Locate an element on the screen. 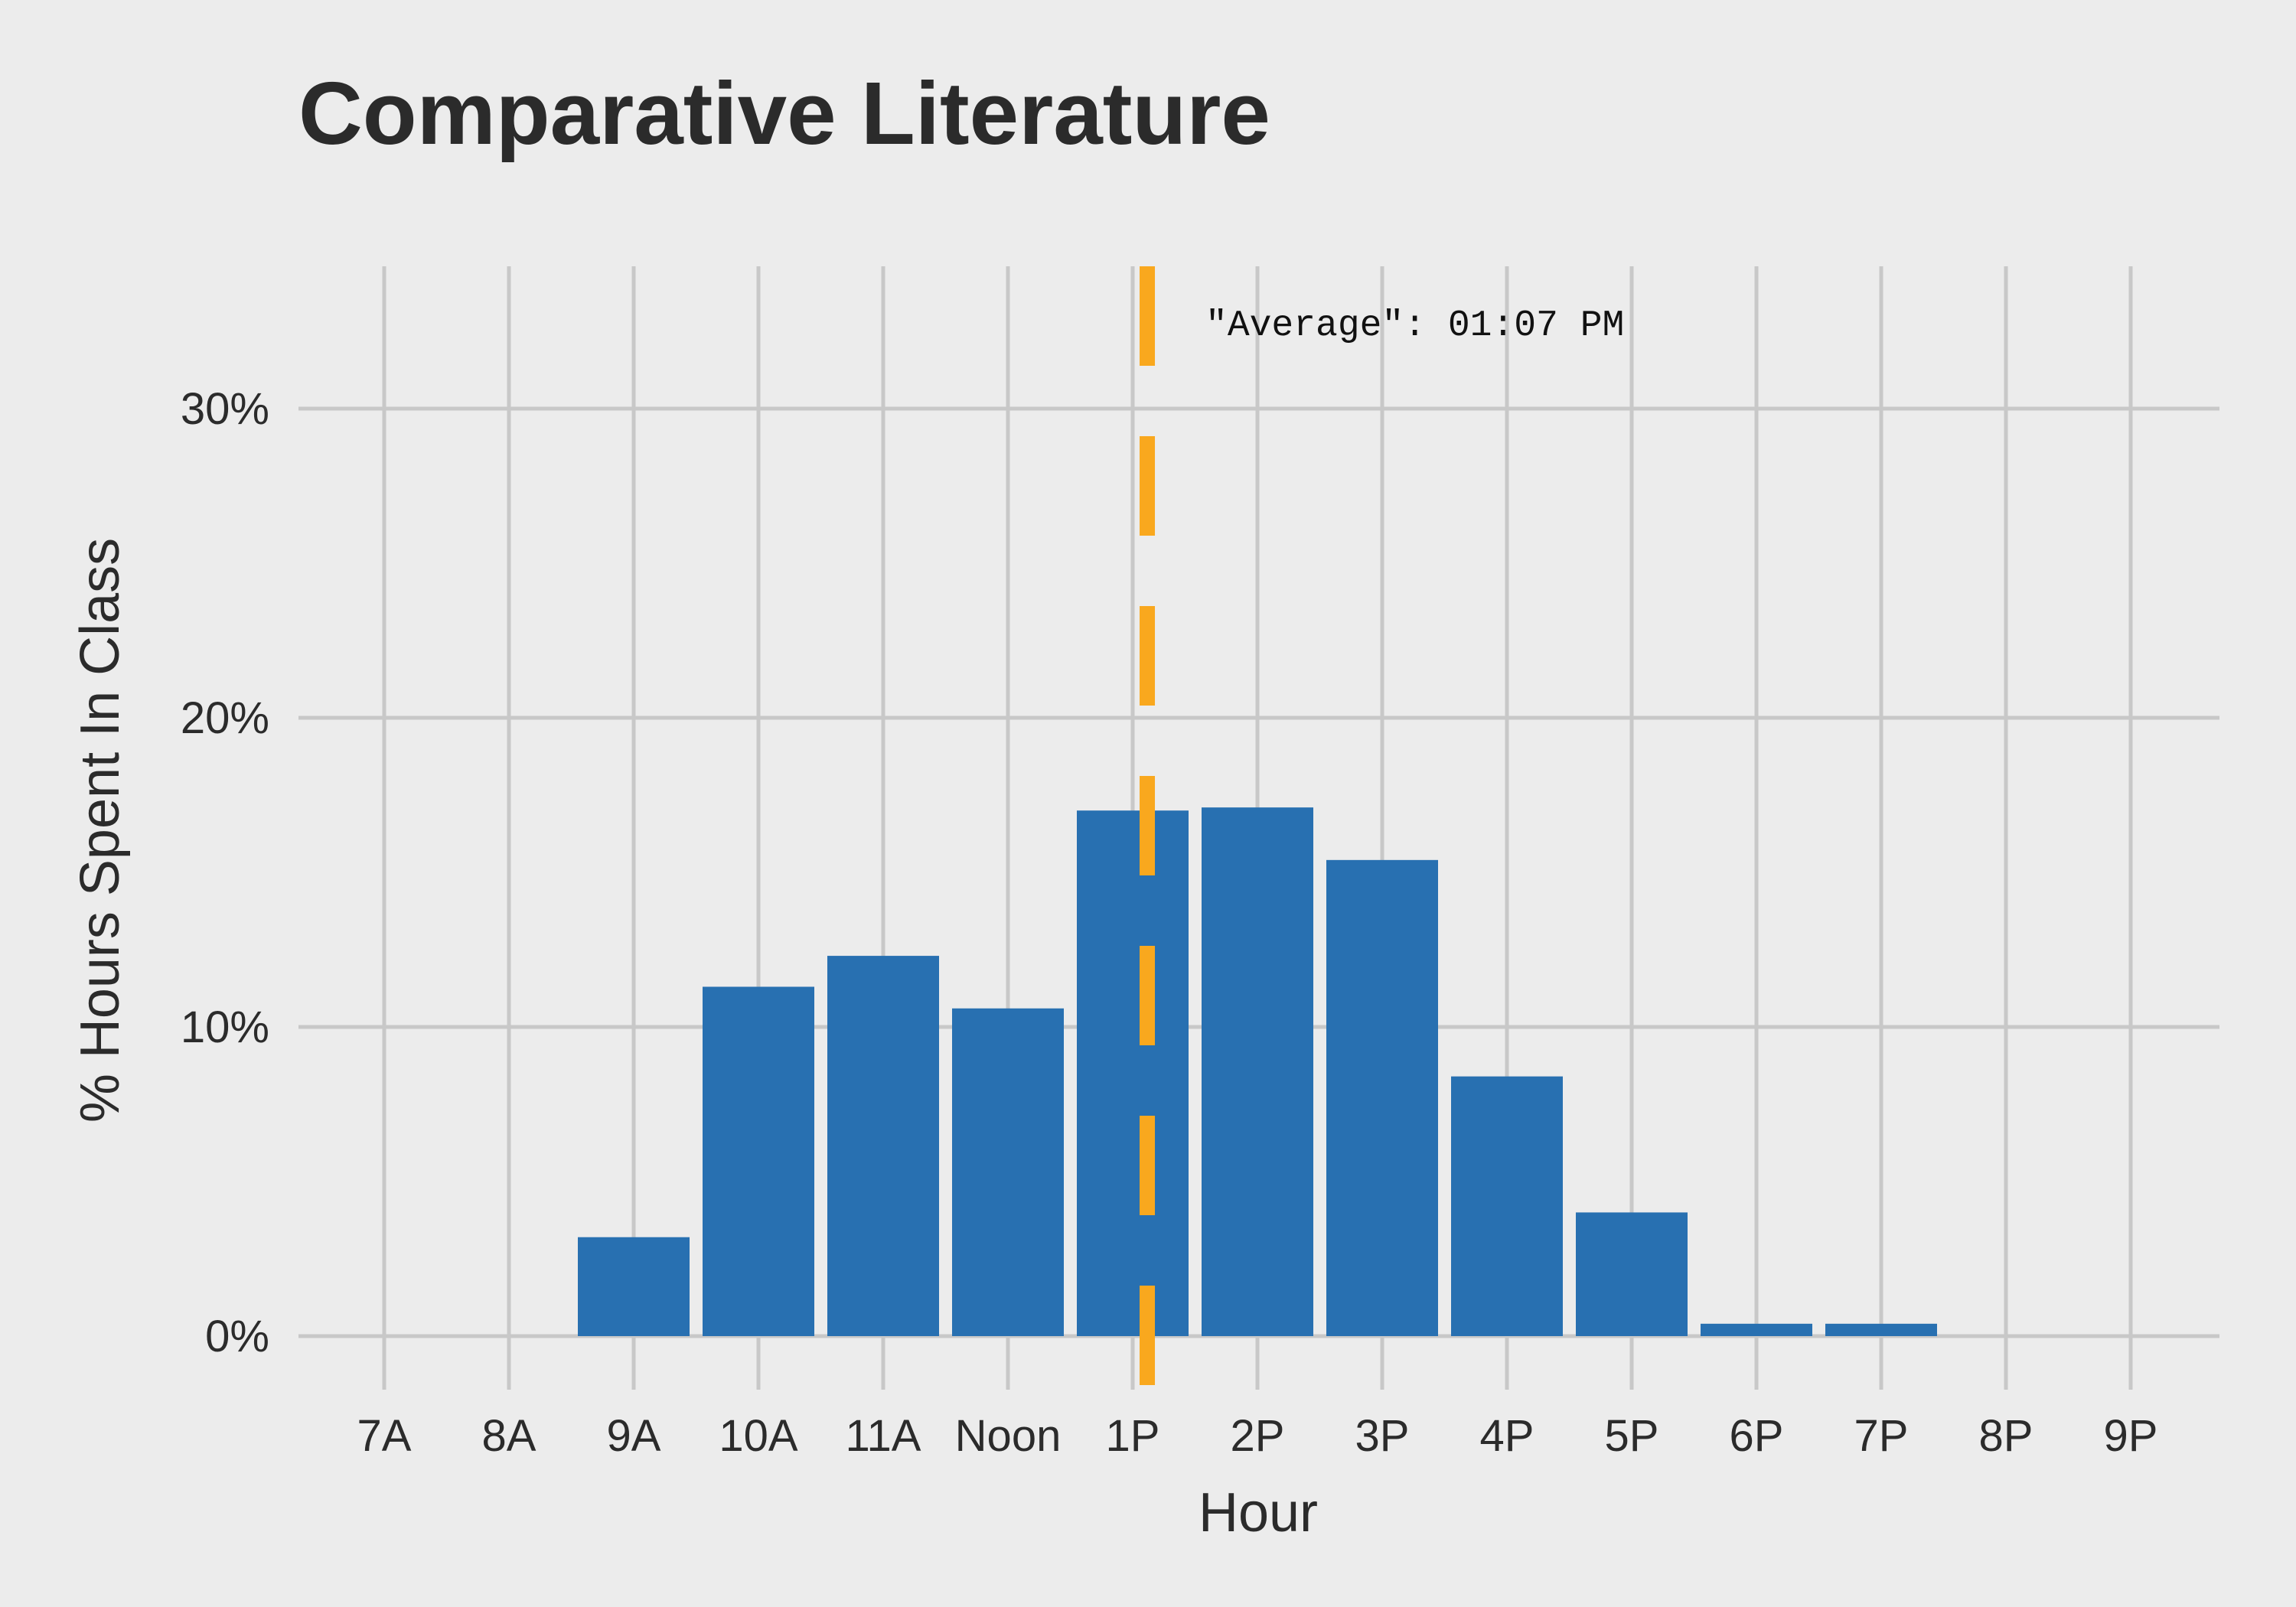  average-label: "Average": 01:07 PM is located at coordinates (1414, 326).